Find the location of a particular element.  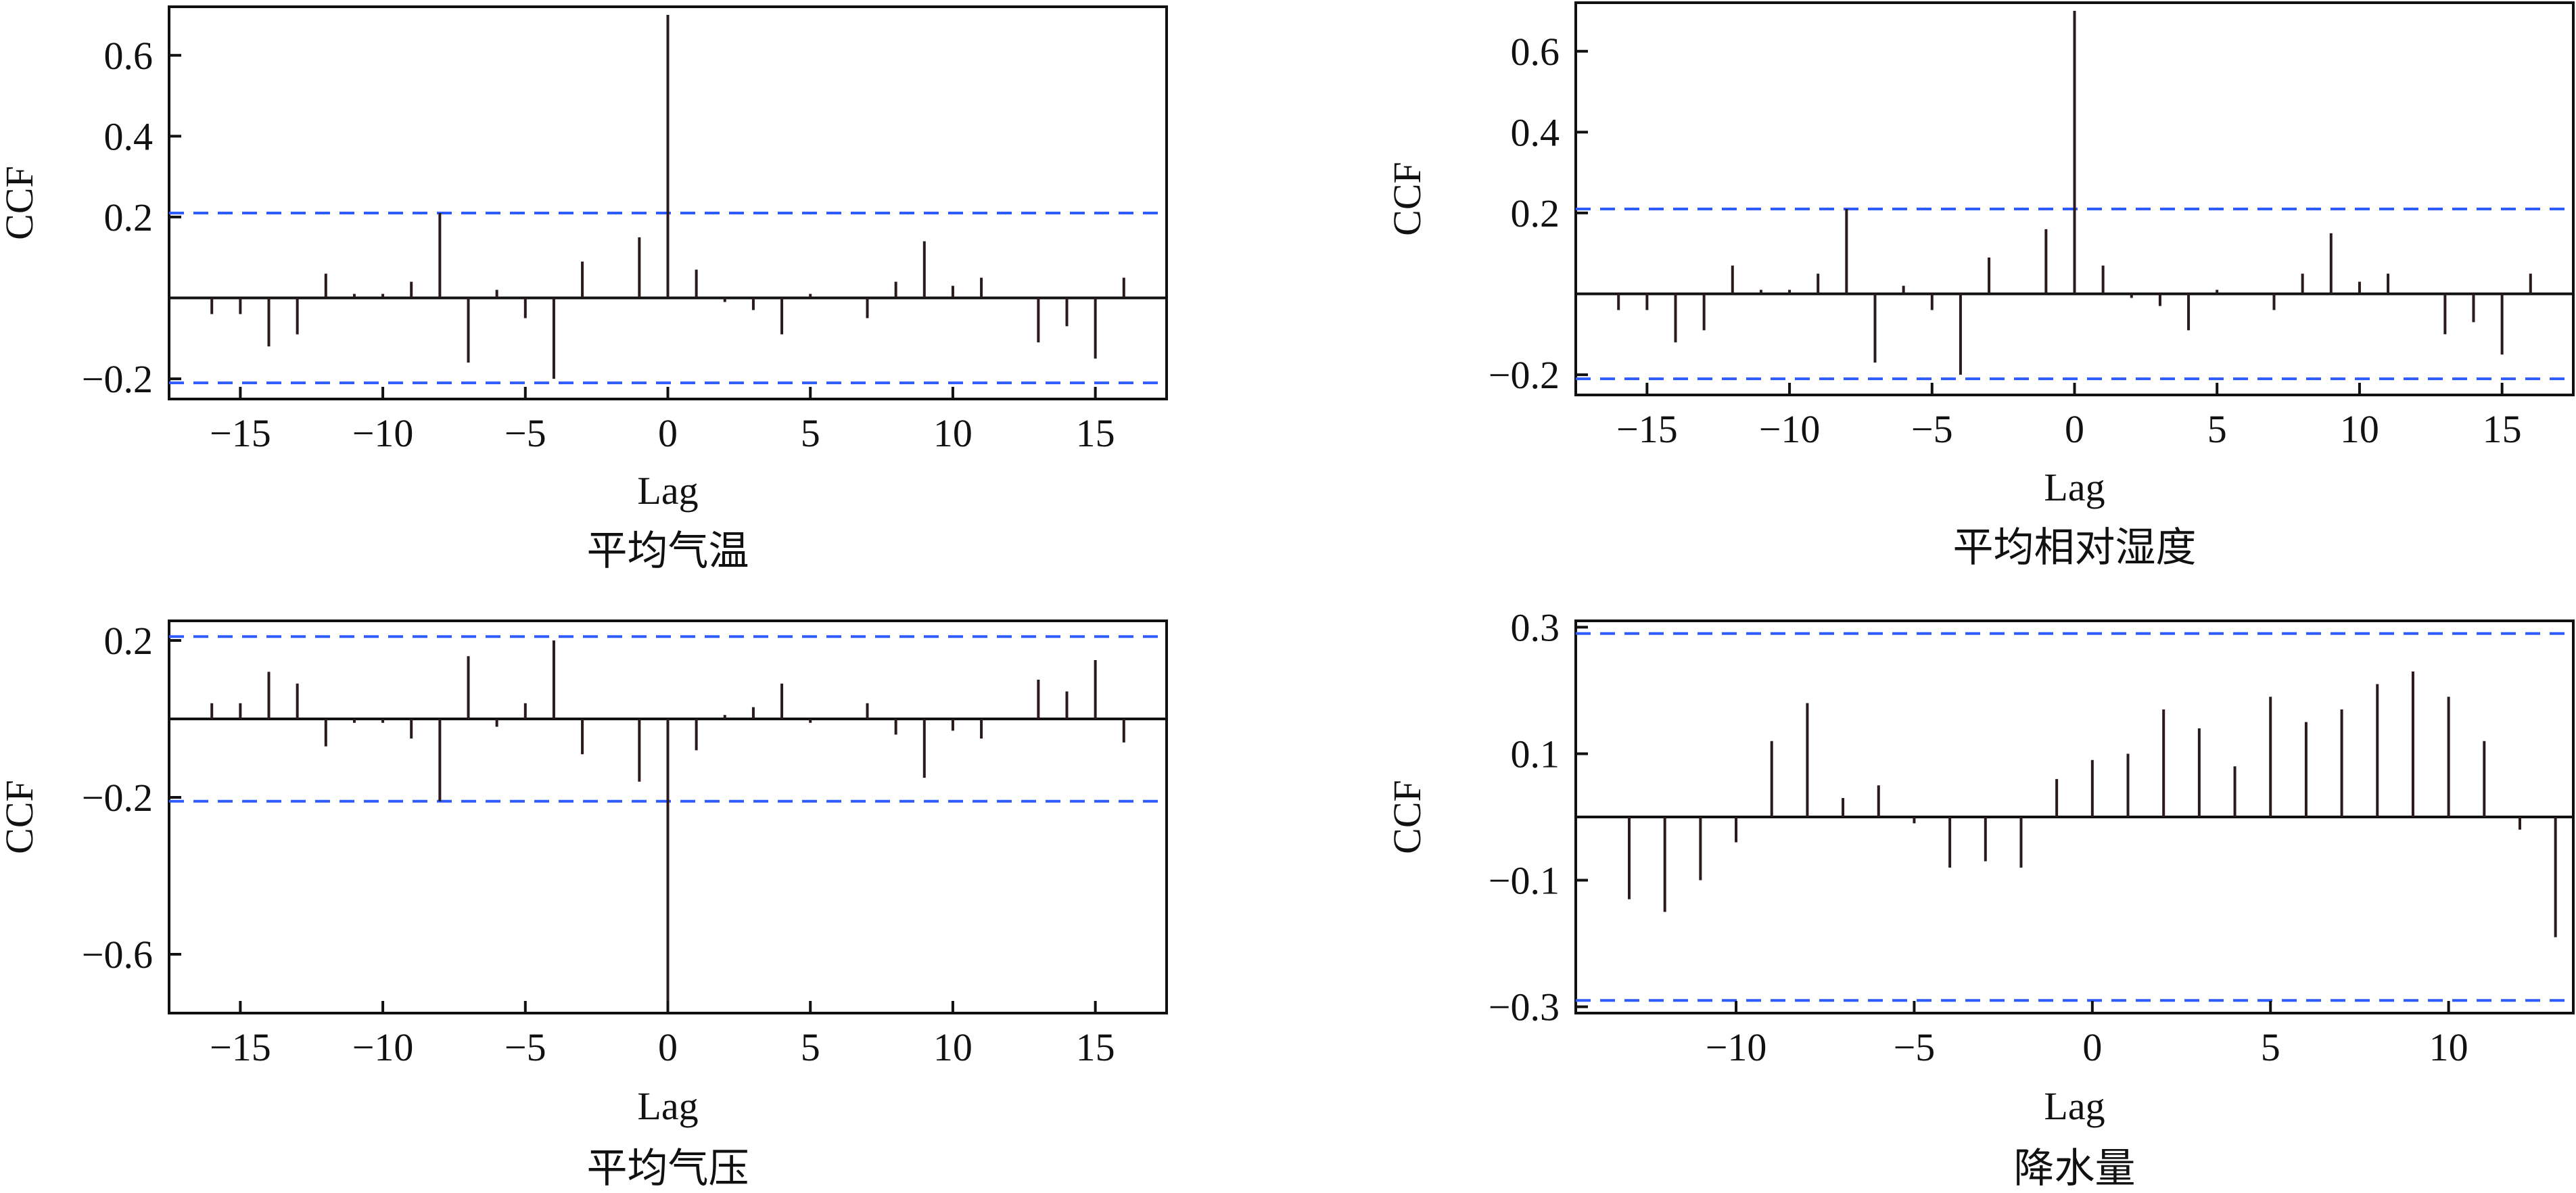

y-tick-label: −0.3 is located at coordinates (1524, 1007).